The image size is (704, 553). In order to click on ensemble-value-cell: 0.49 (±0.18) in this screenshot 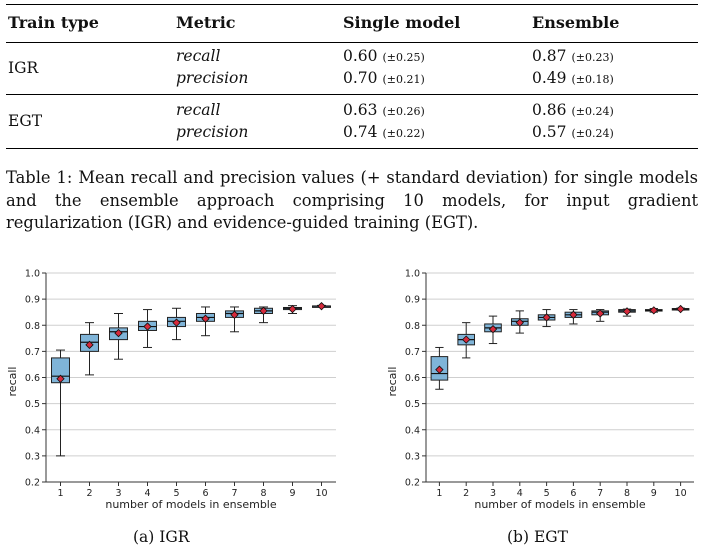, I will do `click(573, 78)`.